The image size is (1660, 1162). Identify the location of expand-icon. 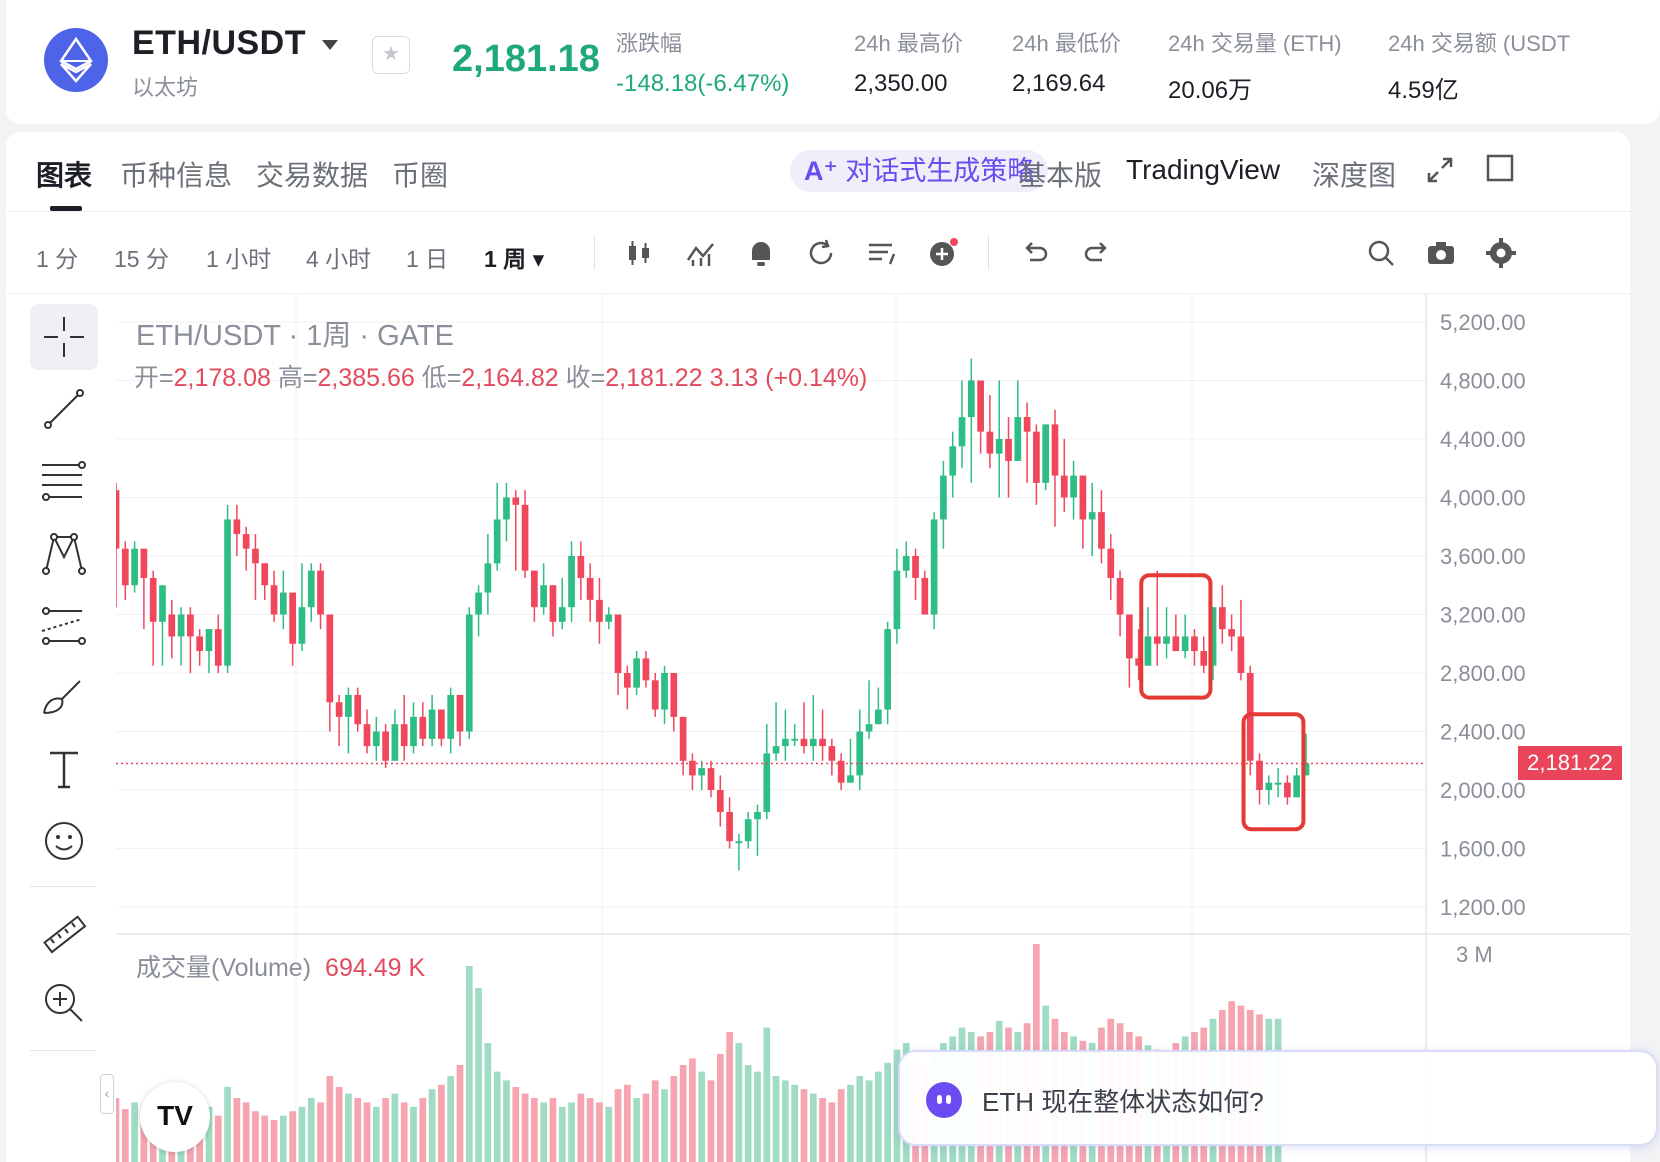
(1440, 170).